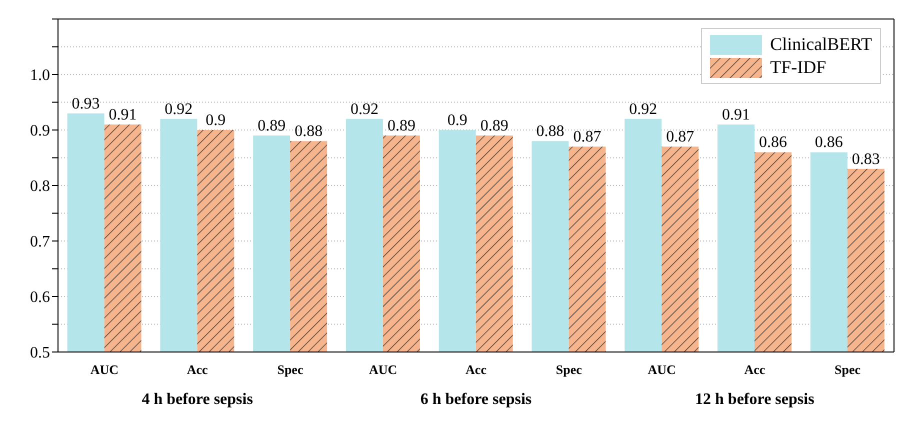  Describe the element at coordinates (86, 103) in the screenshot. I see `data-label: 0.93` at that location.